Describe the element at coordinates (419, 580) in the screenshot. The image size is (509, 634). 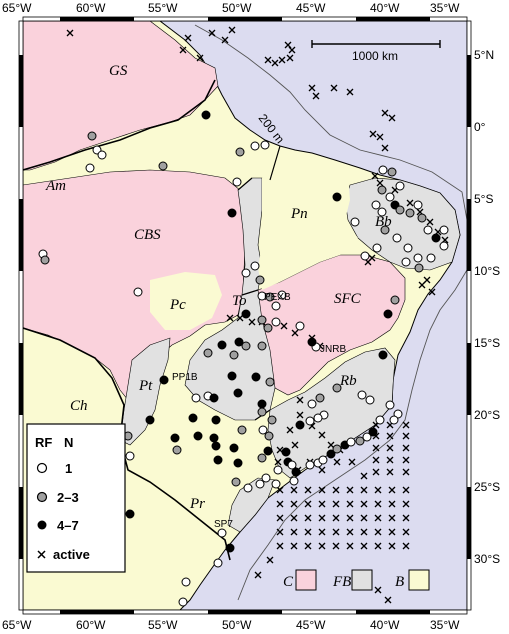
I see `unit-key-swatch-b` at that location.